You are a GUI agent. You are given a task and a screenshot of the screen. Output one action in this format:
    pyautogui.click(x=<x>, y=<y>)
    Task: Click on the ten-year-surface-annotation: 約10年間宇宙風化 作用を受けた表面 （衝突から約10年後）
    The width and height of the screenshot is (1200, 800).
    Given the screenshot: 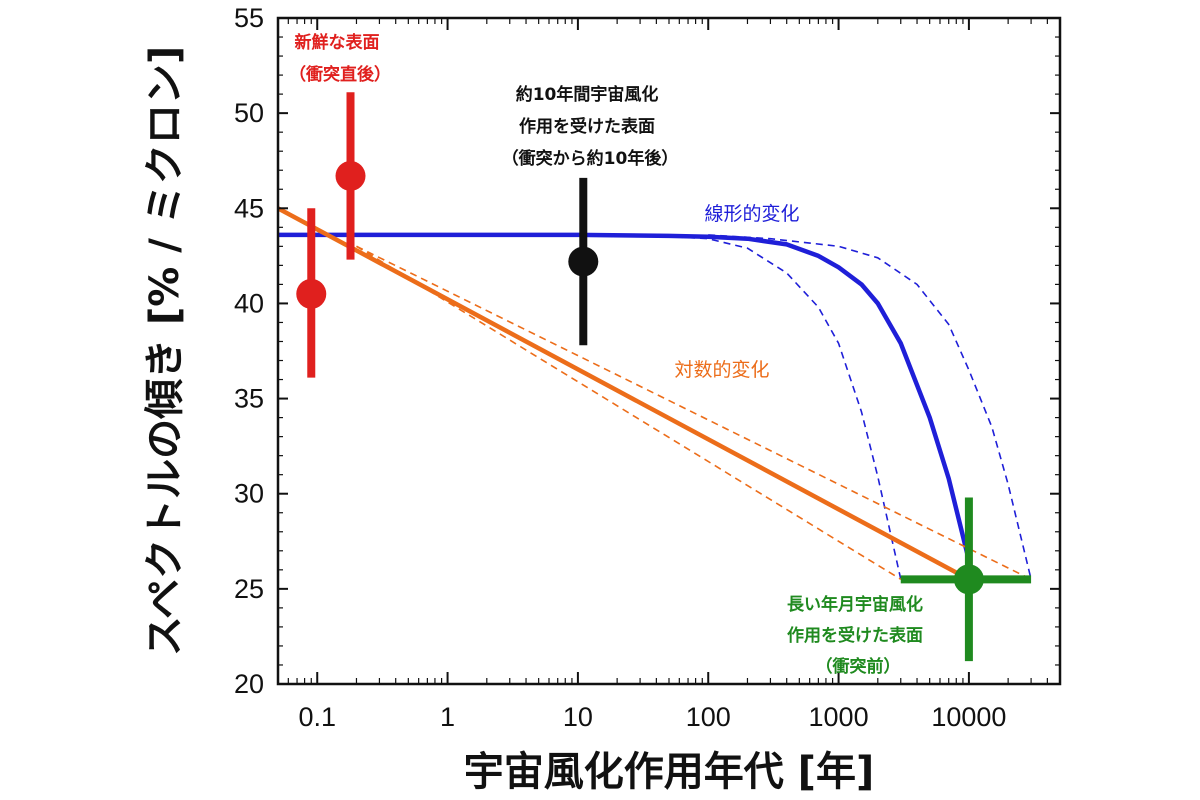 What is the action you would take?
    pyautogui.click(x=590, y=126)
    